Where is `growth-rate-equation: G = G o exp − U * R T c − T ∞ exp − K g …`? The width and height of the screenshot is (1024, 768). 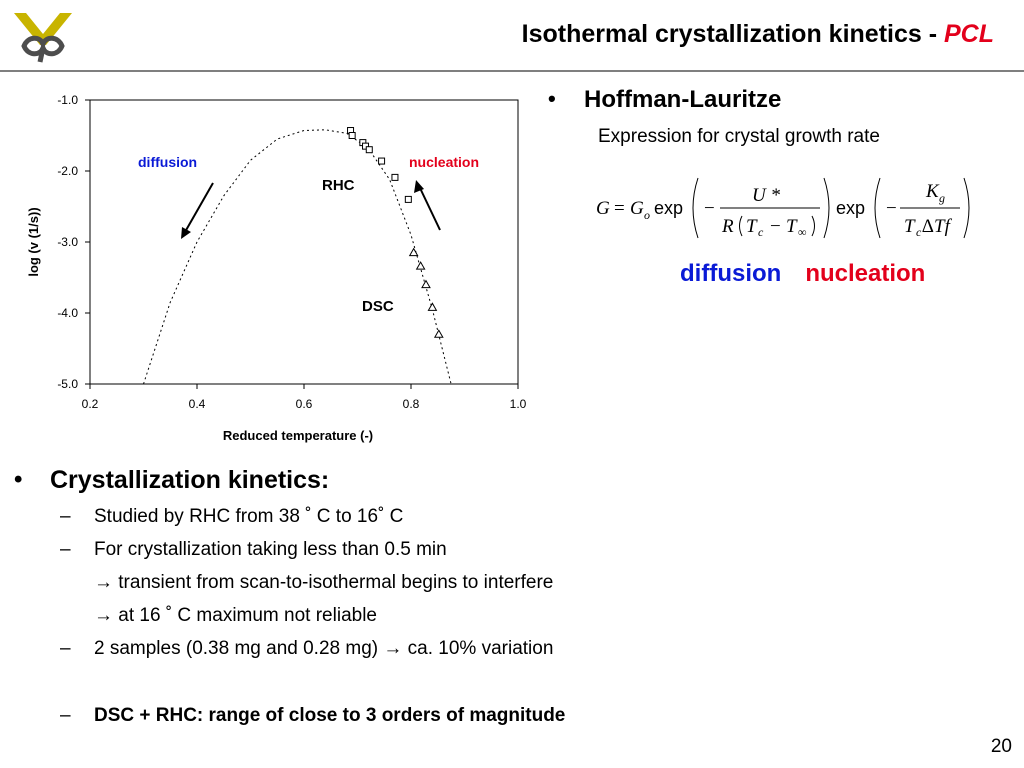 growth-rate-equation: G = G o exp − U * R T c − T ∞ exp − K g … is located at coordinates (783, 208).